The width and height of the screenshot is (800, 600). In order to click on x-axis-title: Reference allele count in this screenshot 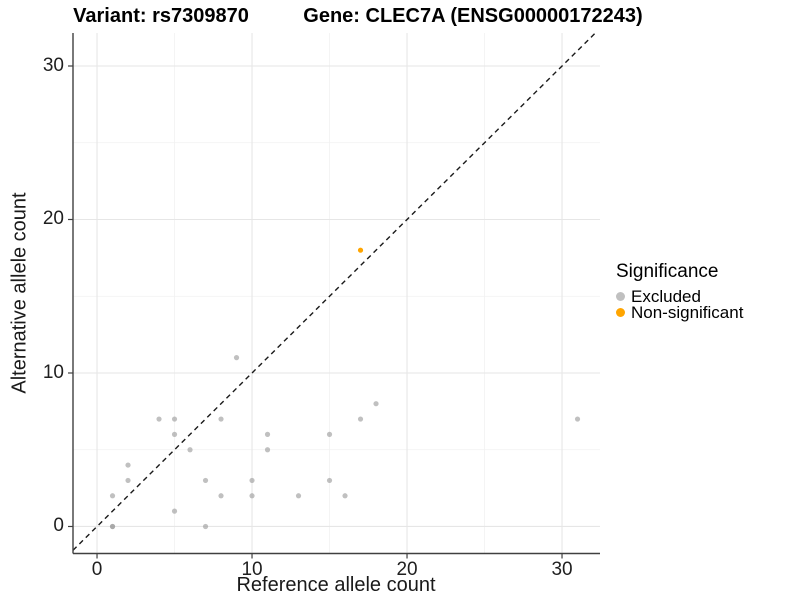, I will do `click(336, 585)`.